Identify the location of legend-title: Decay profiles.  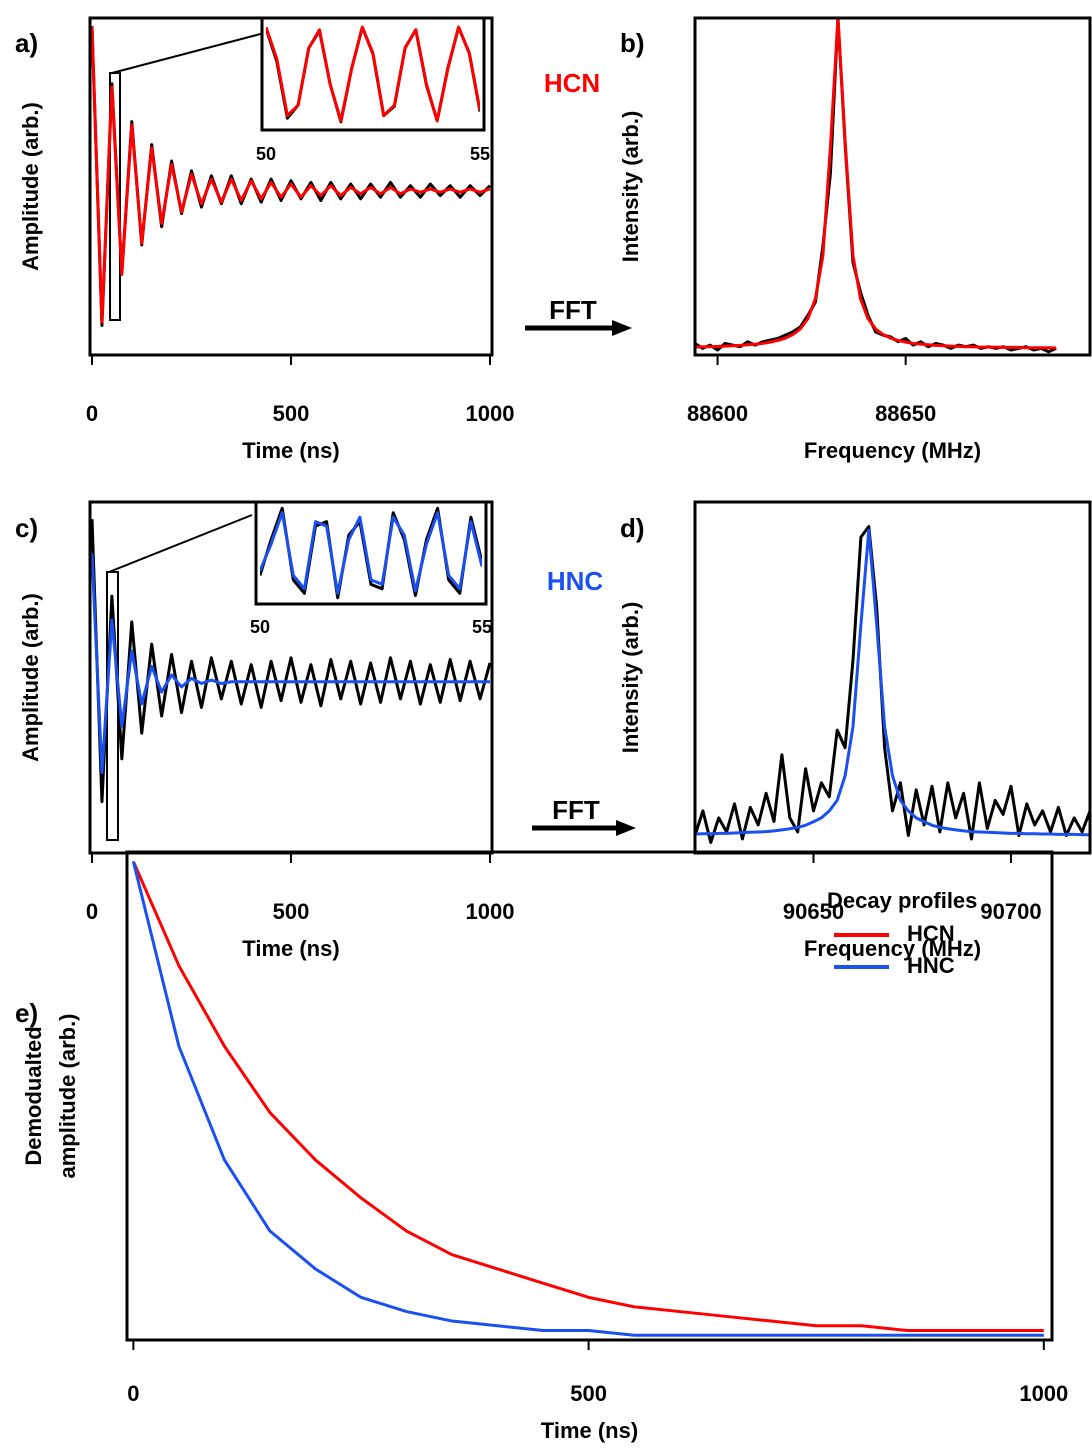
(902, 900).